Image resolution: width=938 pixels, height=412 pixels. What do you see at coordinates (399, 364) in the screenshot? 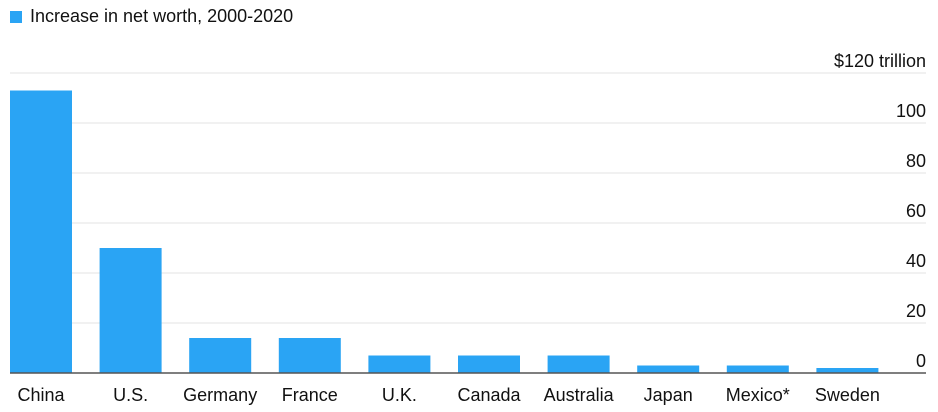
I see `bar-u-k` at bounding box center [399, 364].